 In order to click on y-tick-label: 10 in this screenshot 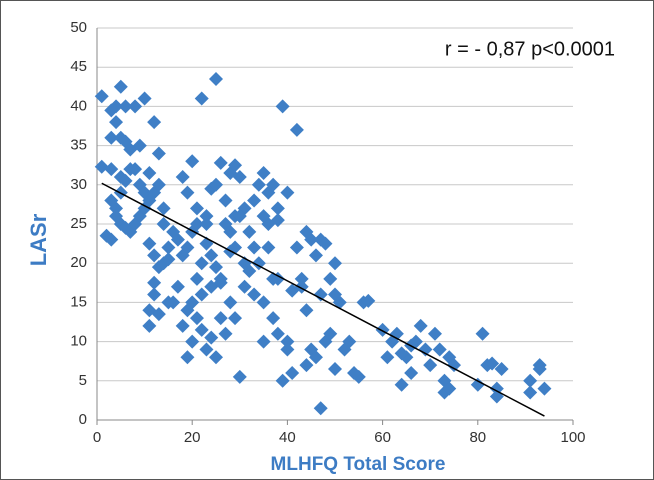, I will do `click(78, 341)`.